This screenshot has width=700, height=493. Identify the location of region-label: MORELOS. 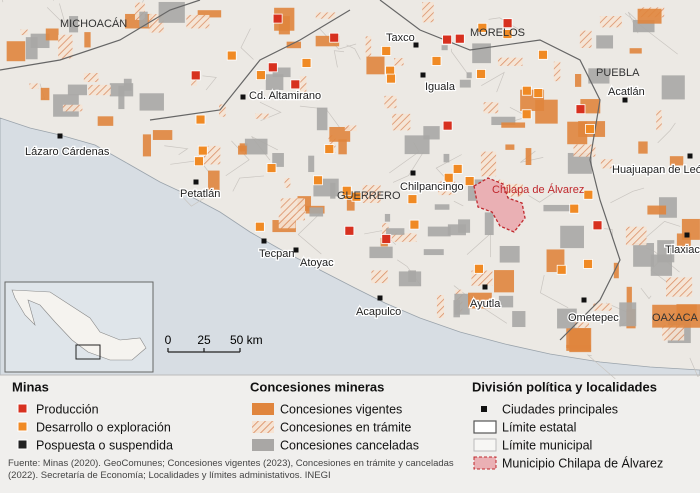
(497, 33).